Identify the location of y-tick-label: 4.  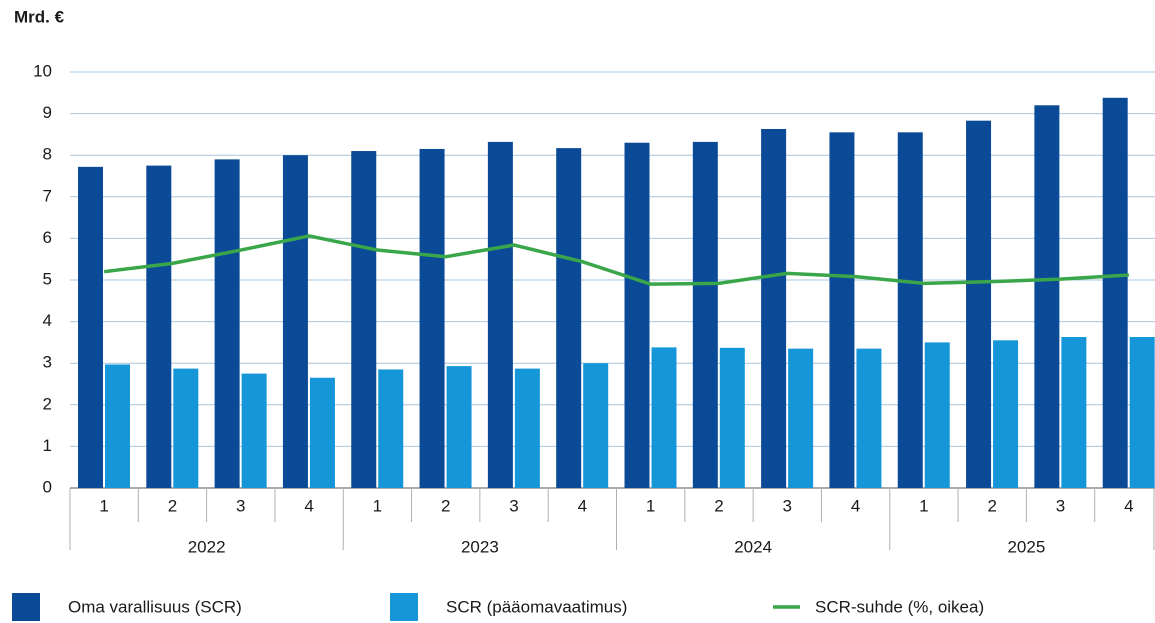
(47, 320).